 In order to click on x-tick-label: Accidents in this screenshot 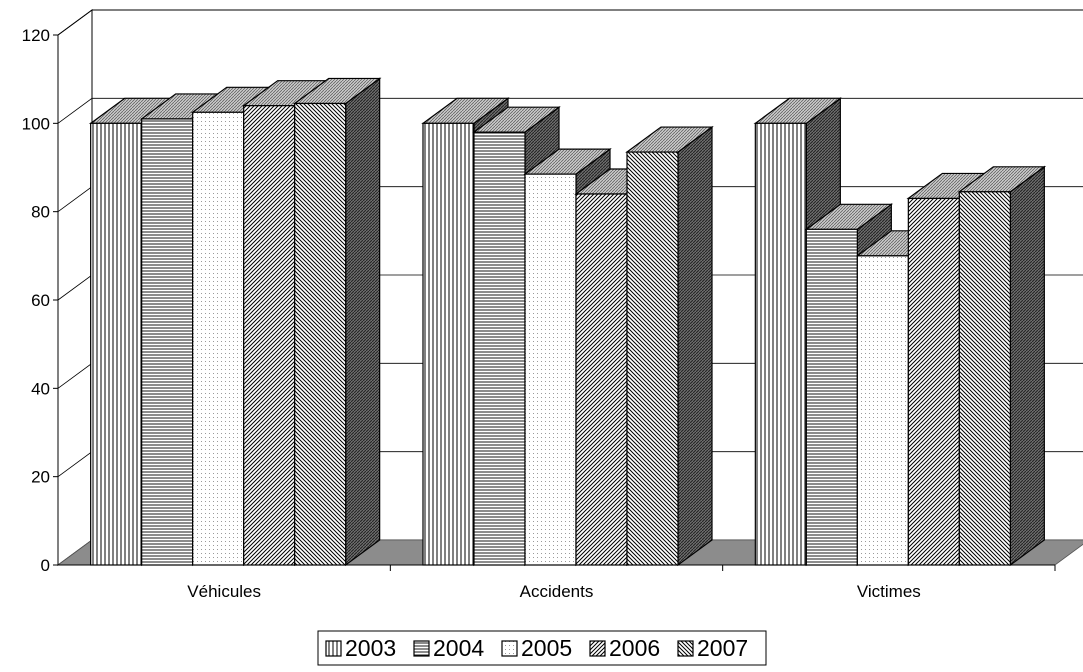, I will do `click(557, 591)`.